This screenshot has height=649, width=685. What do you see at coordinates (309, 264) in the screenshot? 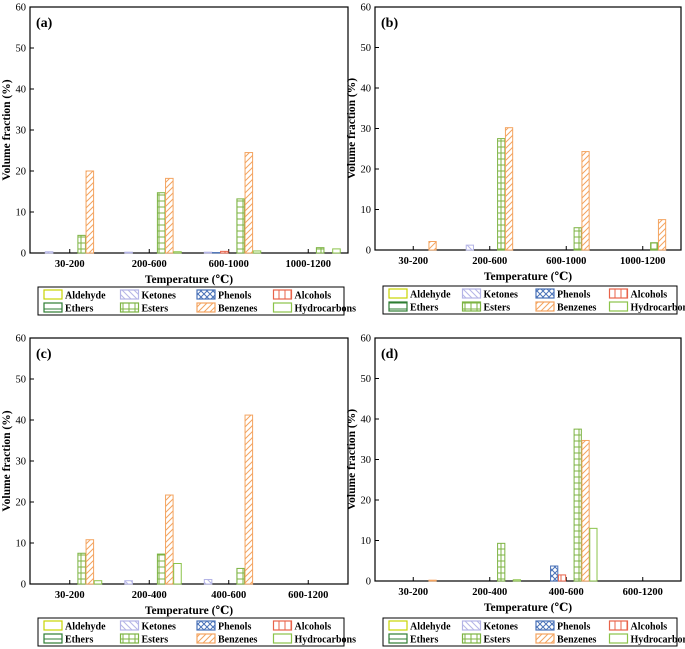
I see `x-tick-label: 1000-1200` at bounding box center [309, 264].